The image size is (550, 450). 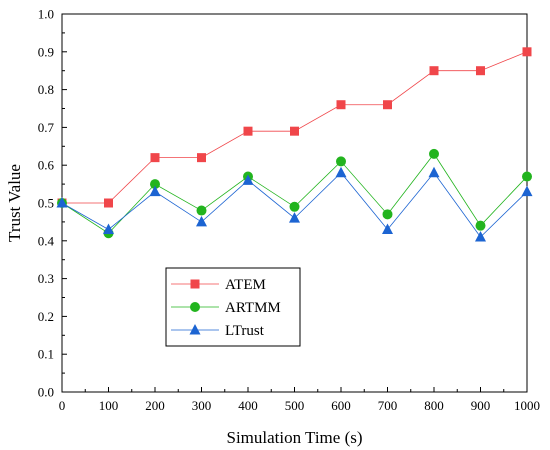 I want to click on y-tick-label: 0.9, so click(x=46, y=51).